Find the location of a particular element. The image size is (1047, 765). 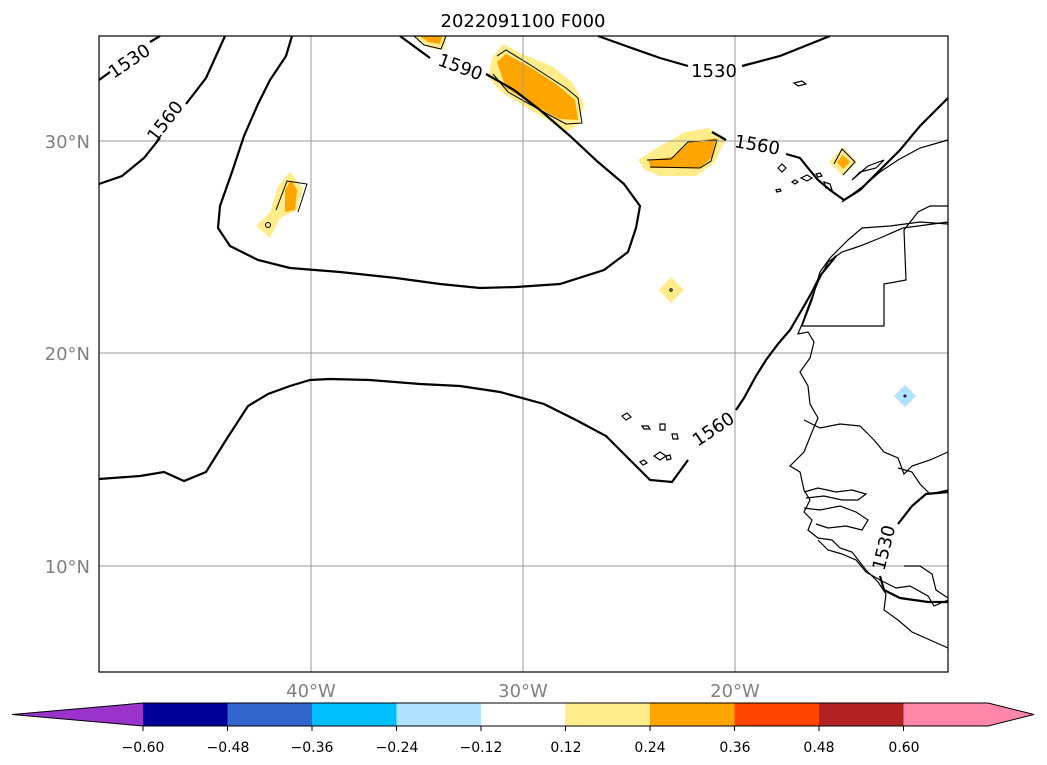

lat-labels: 30°N 20°N 10°N is located at coordinates (67, 355).